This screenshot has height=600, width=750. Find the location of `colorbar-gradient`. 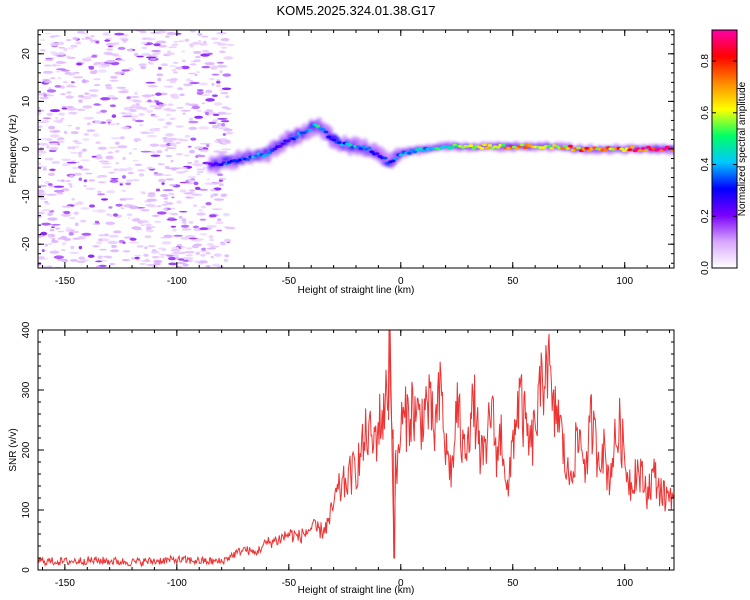

colorbar-gradient is located at coordinates (724, 149).